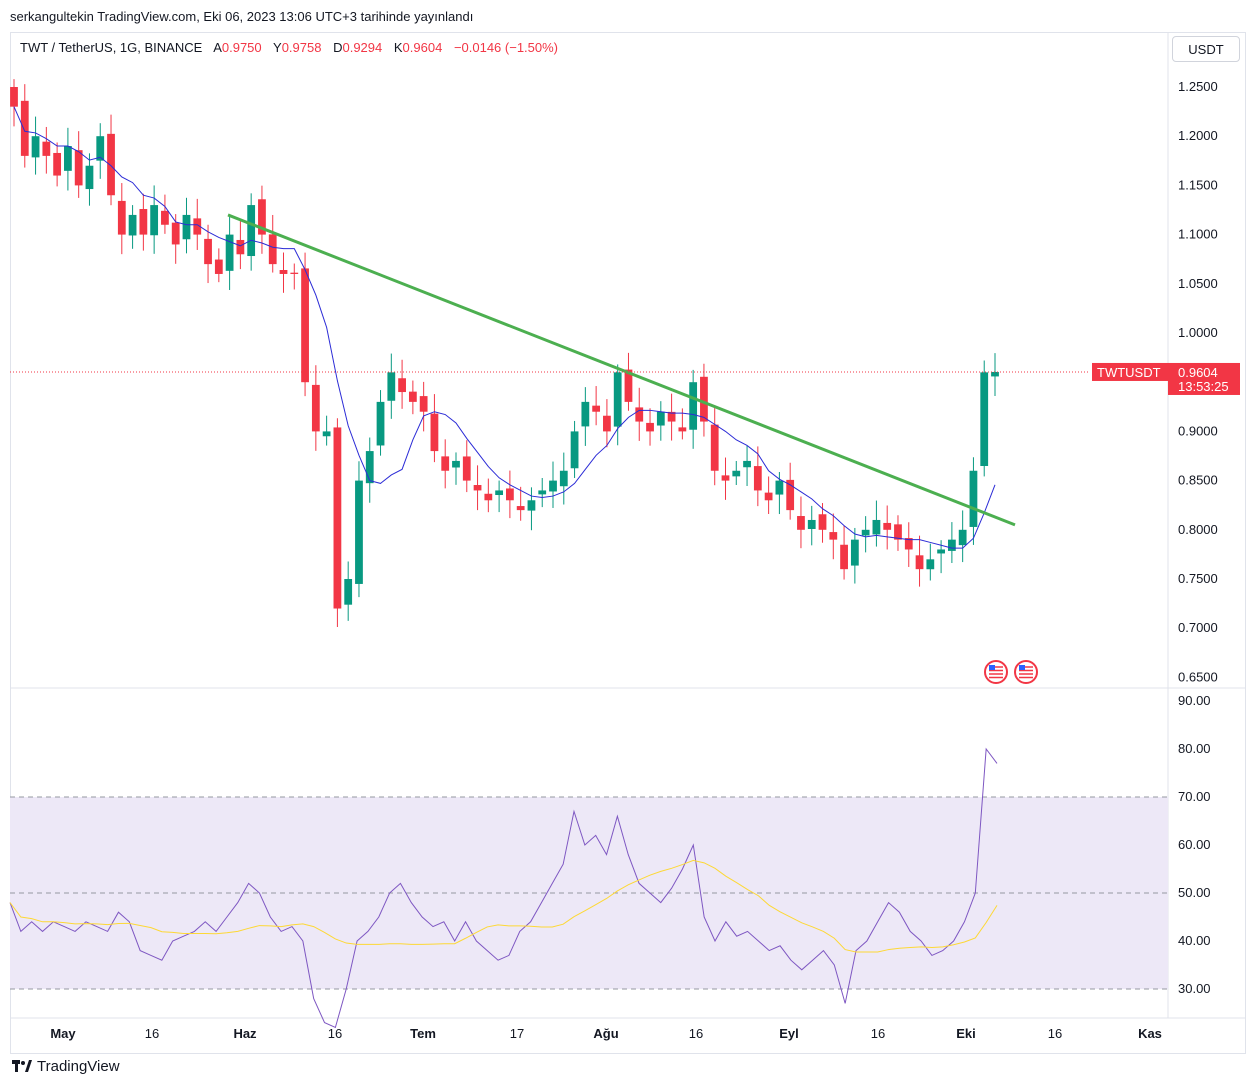  What do you see at coordinates (1198, 529) in the screenshot?
I see `price-tick-label: 0.8000` at bounding box center [1198, 529].